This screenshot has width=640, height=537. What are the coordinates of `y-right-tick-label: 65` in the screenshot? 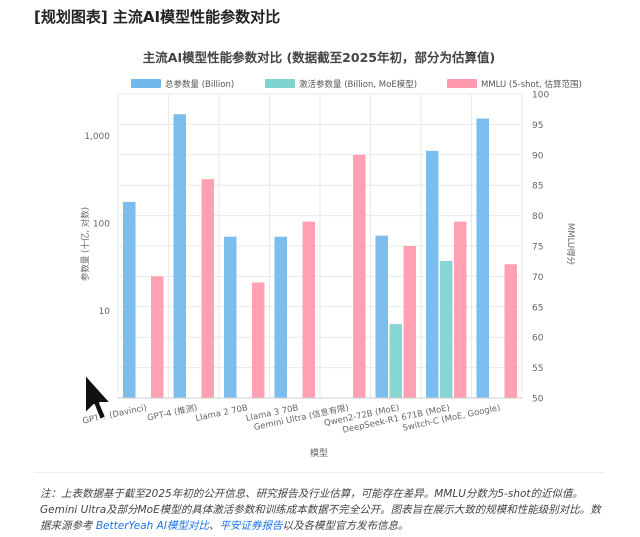 It's located at (537, 308).